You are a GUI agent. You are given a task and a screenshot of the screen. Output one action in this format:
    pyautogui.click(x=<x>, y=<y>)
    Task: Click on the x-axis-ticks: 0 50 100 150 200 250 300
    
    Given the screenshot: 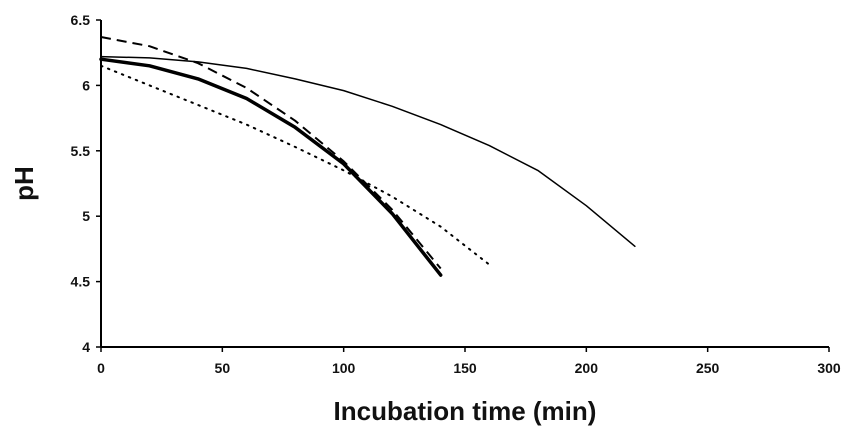 What is the action you would take?
    pyautogui.click(x=469, y=361)
    